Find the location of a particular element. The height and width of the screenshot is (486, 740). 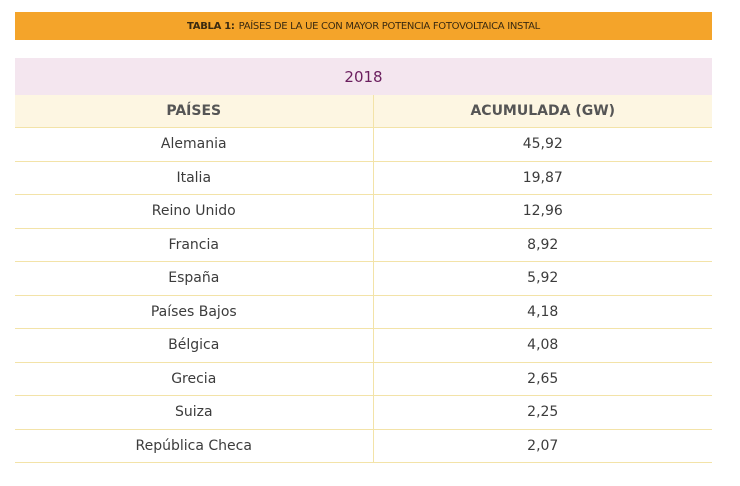

value-cell: 8,92 is located at coordinates (542, 245).